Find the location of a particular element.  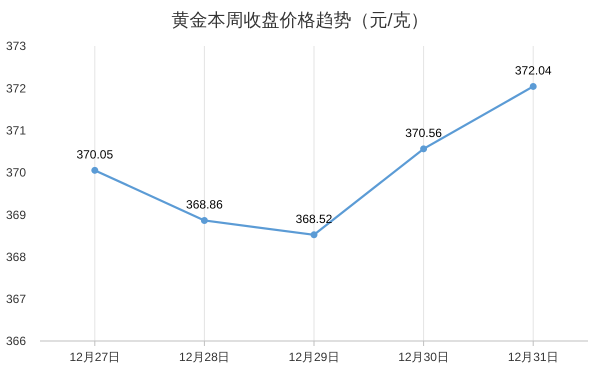

y-tick-label: 372 is located at coordinates (16, 88).